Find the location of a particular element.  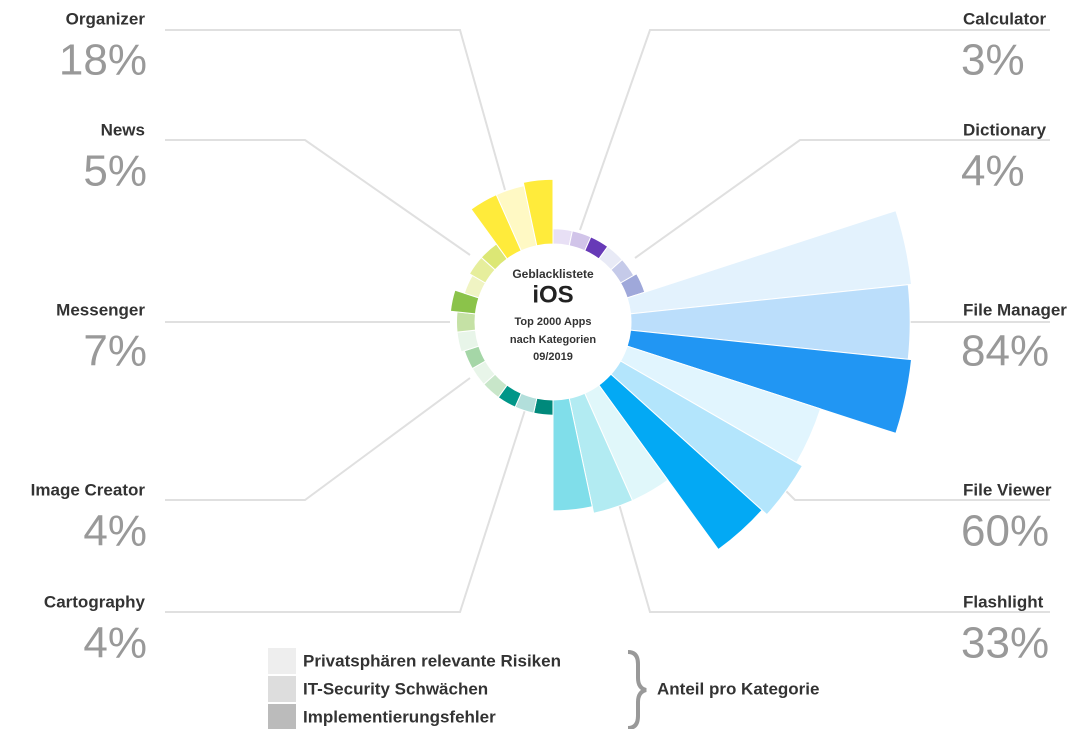

category-label: News is located at coordinates (123, 129).